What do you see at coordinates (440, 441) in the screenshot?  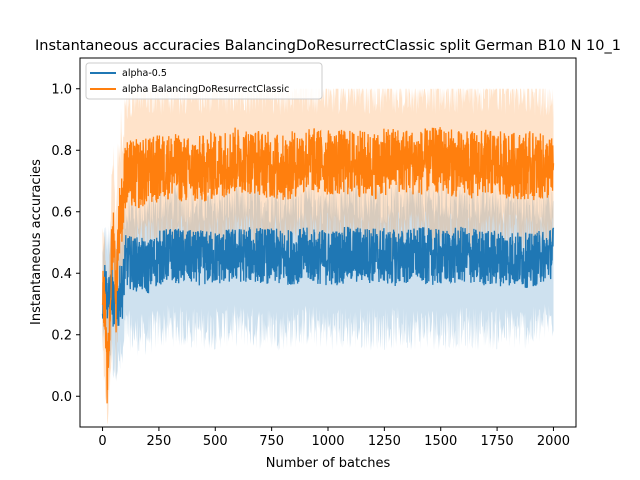 I see `x-tick-label: 1500` at bounding box center [440, 441].